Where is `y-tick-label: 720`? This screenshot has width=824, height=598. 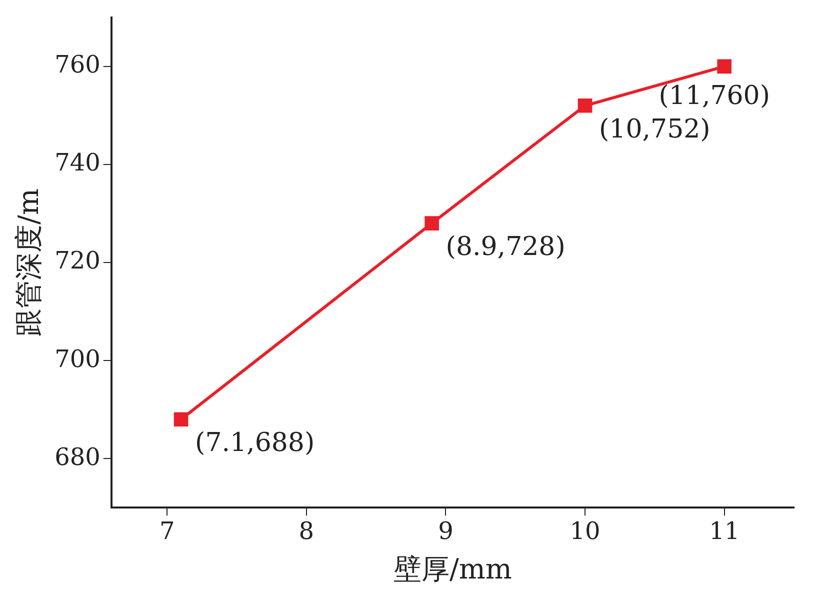
y-tick-label: 720 is located at coordinates (77, 260).